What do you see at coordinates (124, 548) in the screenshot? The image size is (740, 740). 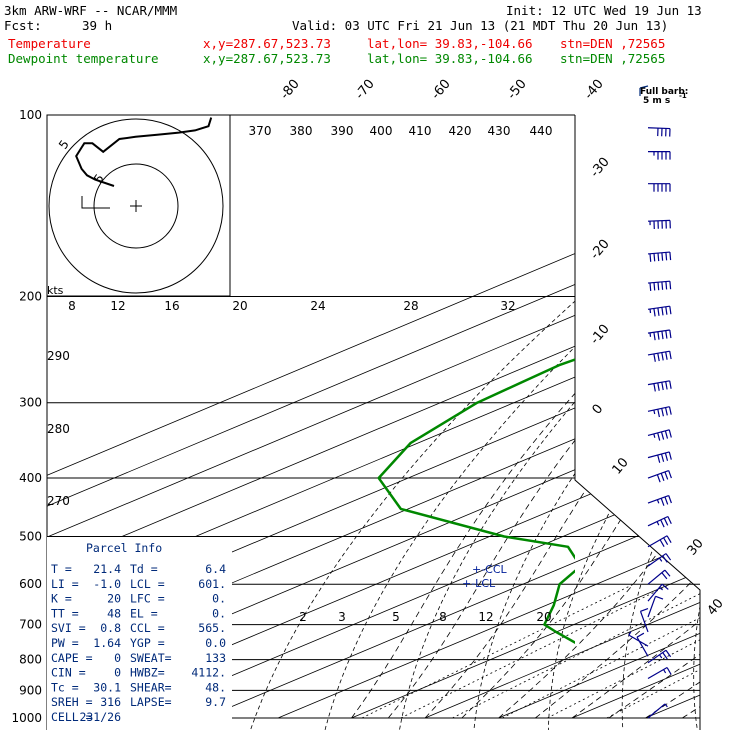 I see `parcel-info-title: Parcel Info` at bounding box center [124, 548].